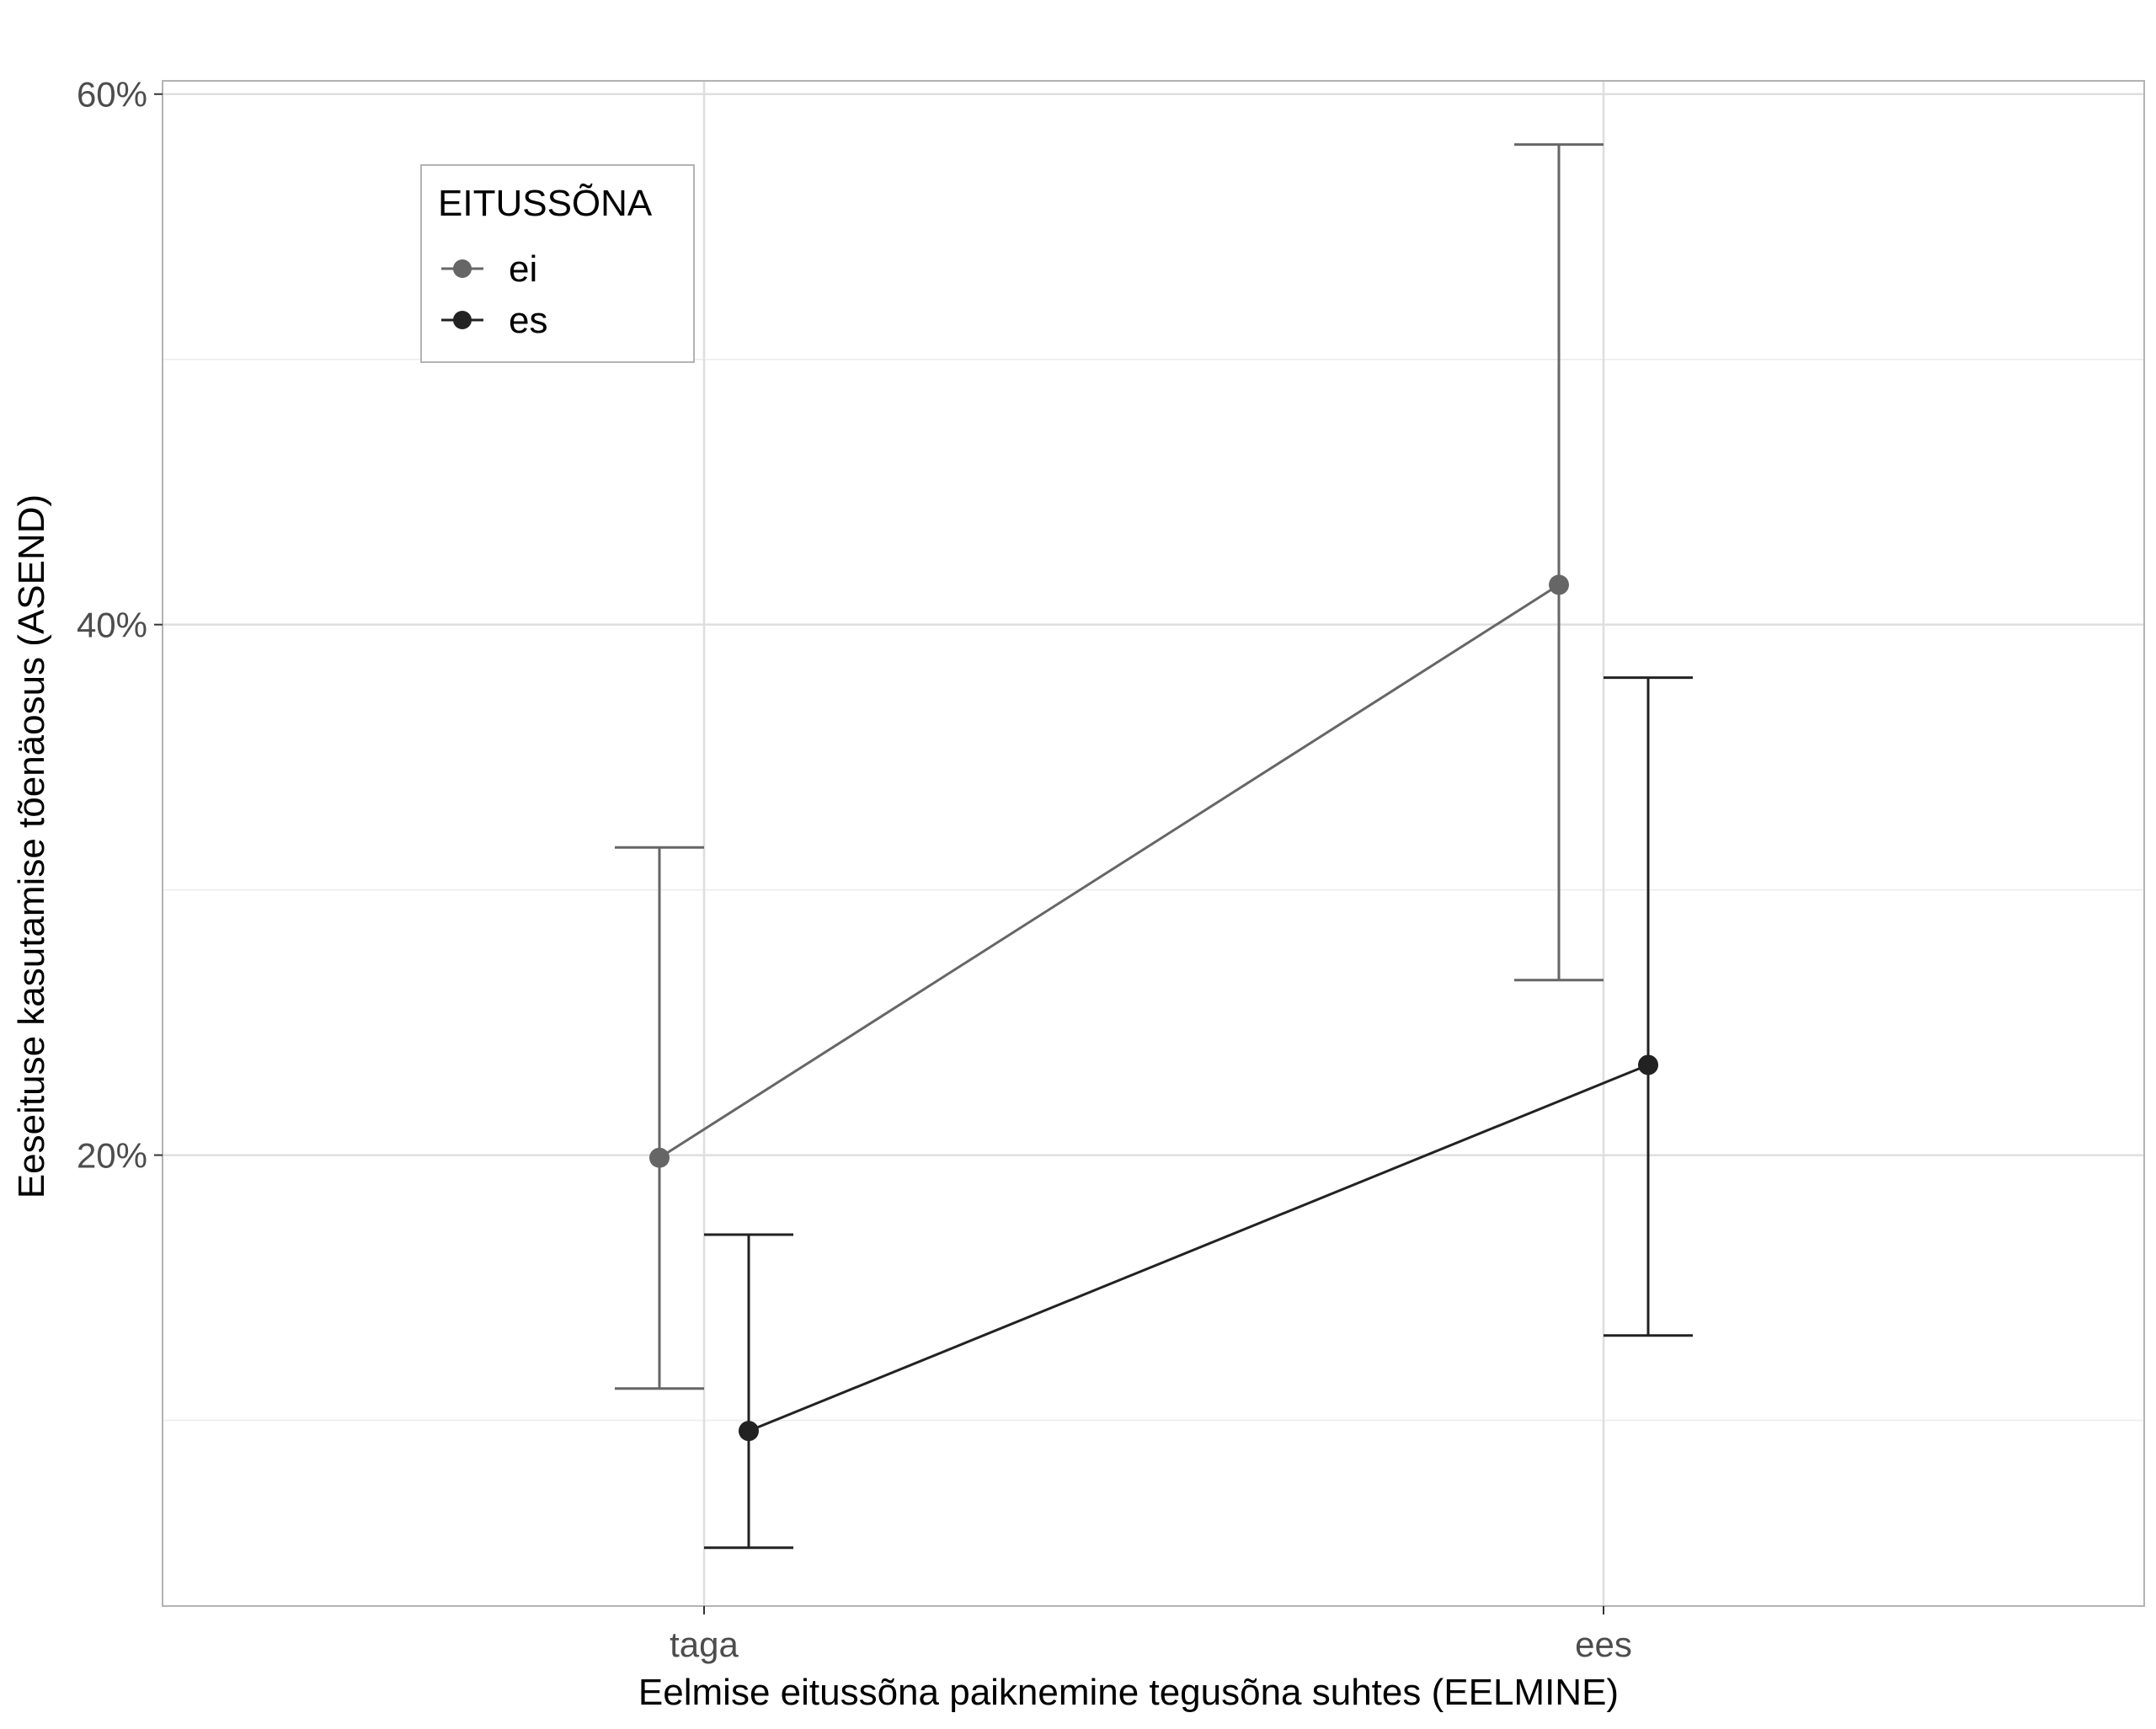 This screenshot has height=1729, width=2156. I want to click on legend-item-ei: ei, so click(489, 269).